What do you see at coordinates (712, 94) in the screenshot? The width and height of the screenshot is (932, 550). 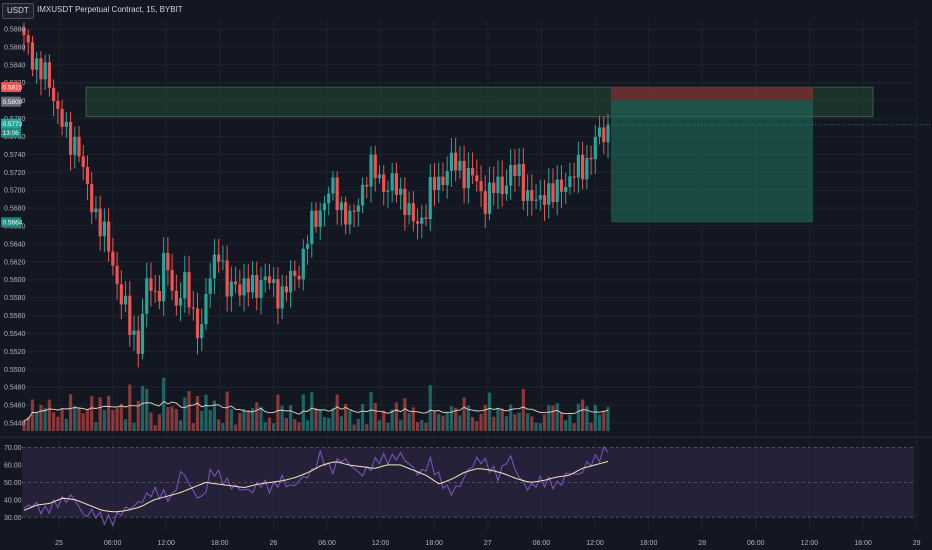 I see `stop-loss-zone` at bounding box center [712, 94].